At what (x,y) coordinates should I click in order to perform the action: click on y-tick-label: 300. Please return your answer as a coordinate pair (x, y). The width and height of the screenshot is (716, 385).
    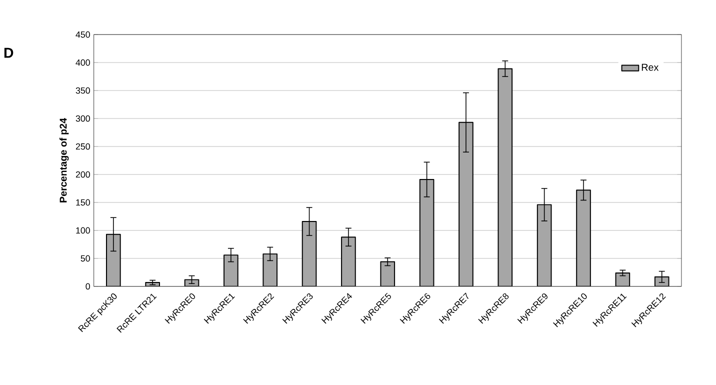
    Looking at the image, I should click on (83, 118).